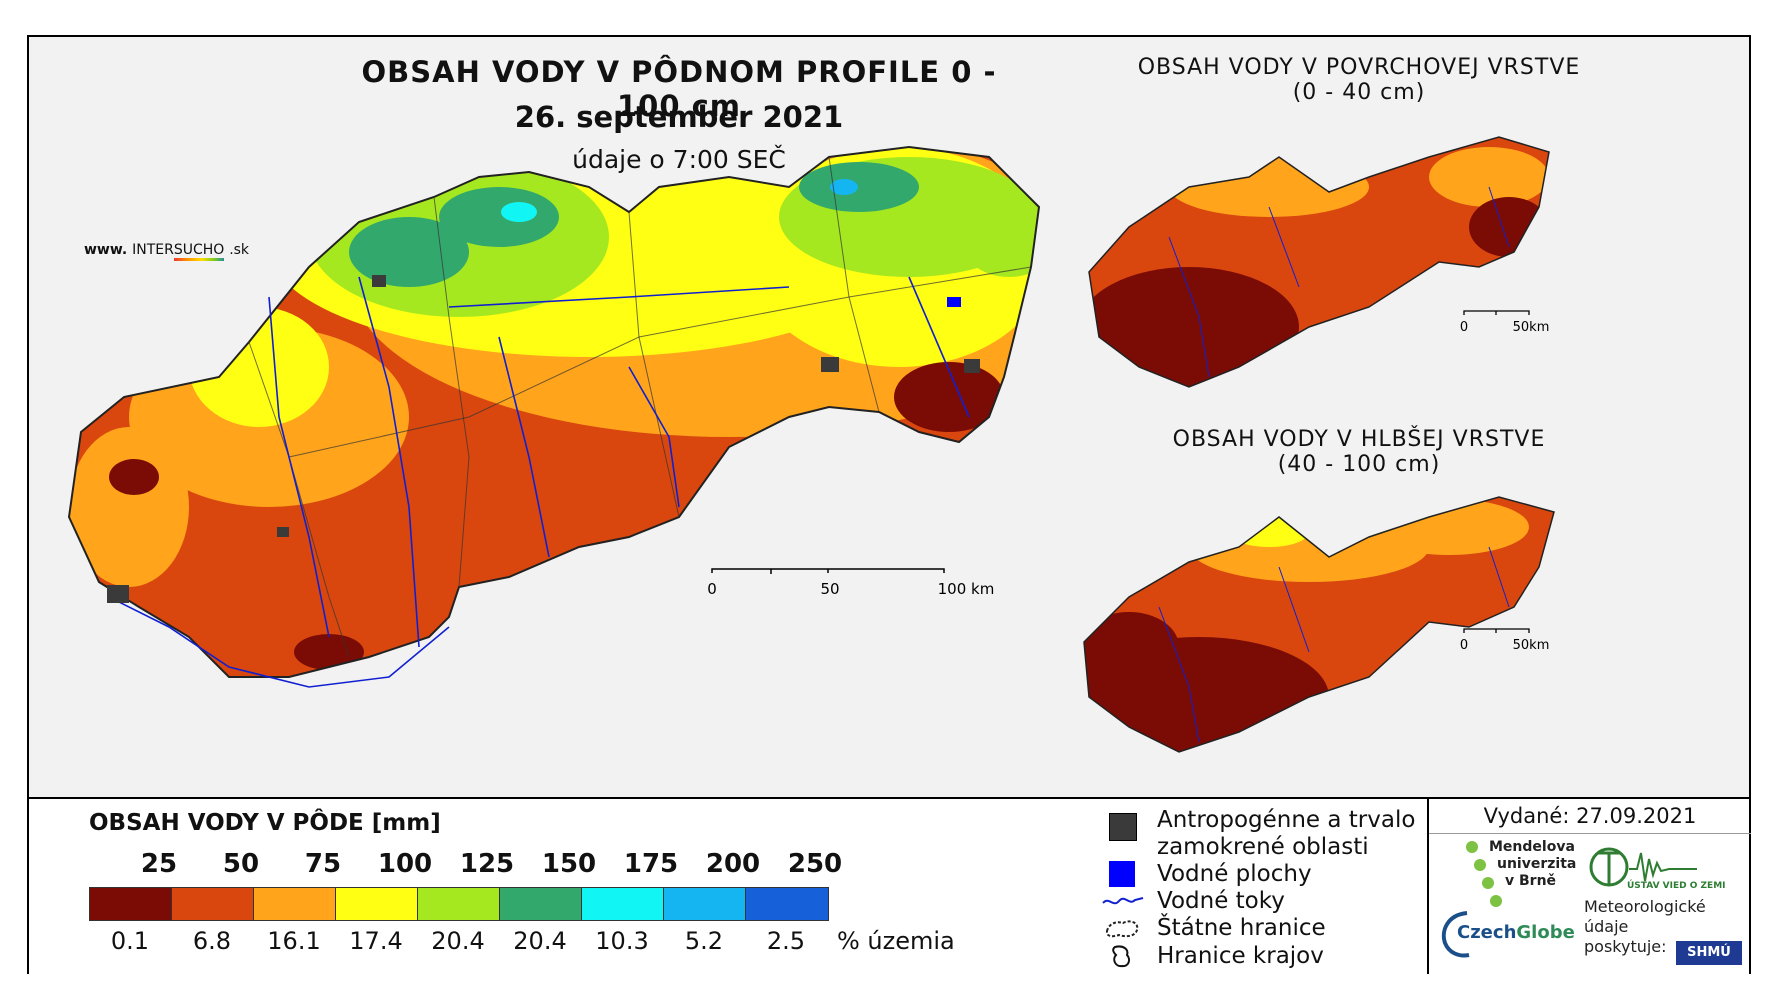  What do you see at coordinates (199, 251) in the screenshot?
I see `site-brand: SUCHO` at bounding box center [199, 251].